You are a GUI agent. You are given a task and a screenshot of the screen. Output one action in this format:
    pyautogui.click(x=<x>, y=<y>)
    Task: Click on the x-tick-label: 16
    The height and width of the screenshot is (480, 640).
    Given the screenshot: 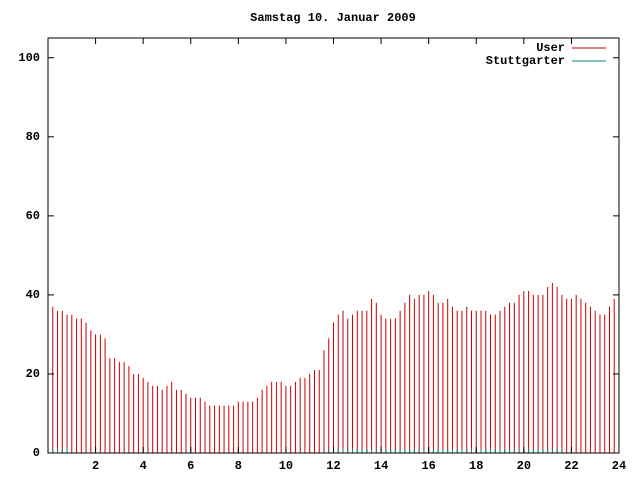 What is the action you would take?
    pyautogui.click(x=428, y=466)
    